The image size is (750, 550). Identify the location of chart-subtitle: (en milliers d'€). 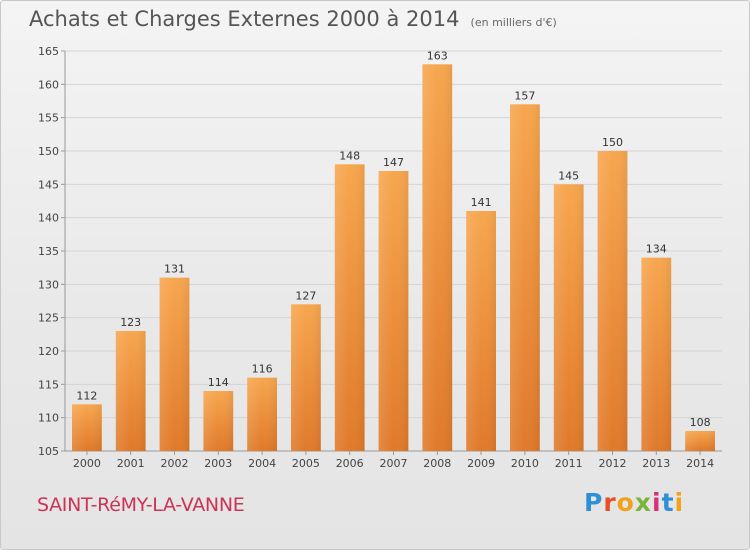
(513, 22).